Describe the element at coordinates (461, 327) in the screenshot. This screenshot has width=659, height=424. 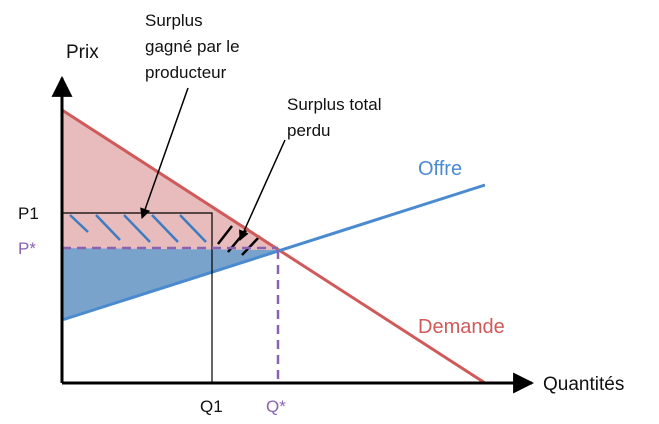
I see `demand-label: Demande` at that location.